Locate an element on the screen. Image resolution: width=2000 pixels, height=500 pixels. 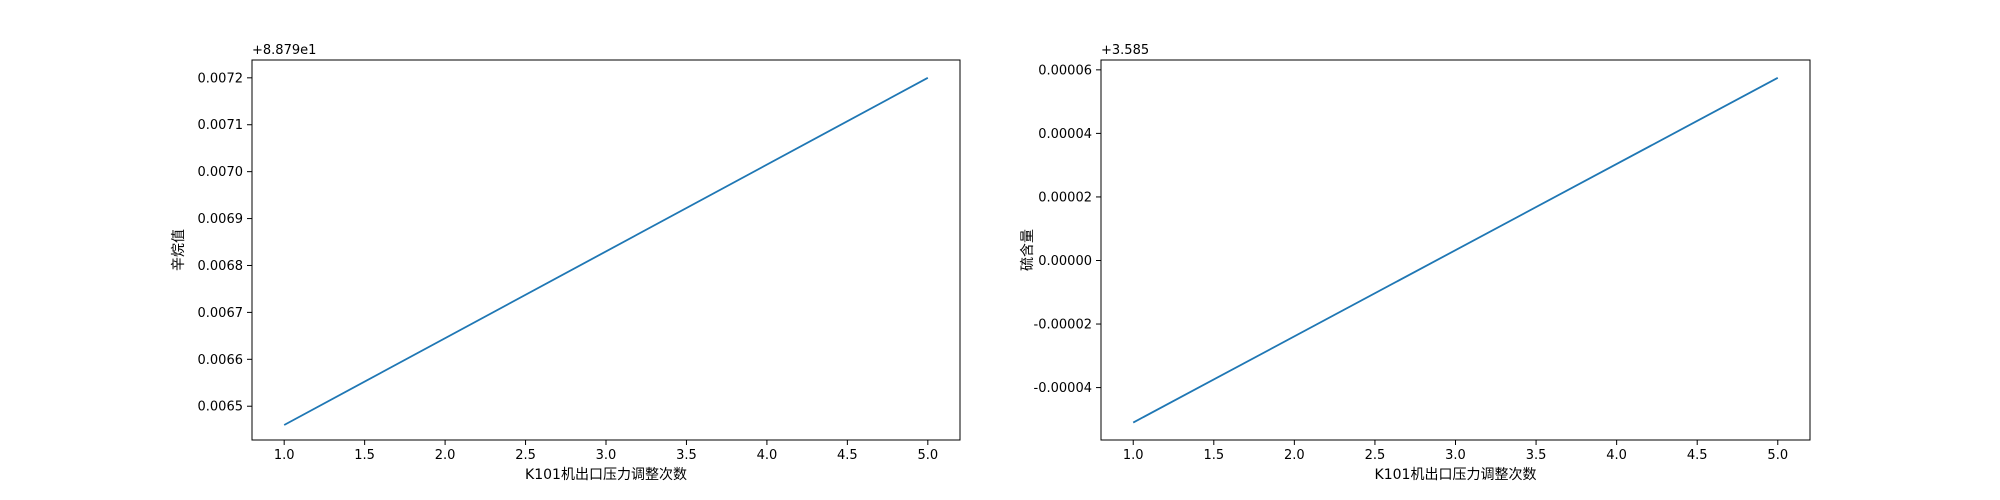
left-x-tick-label: 4.5 is located at coordinates (847, 455).